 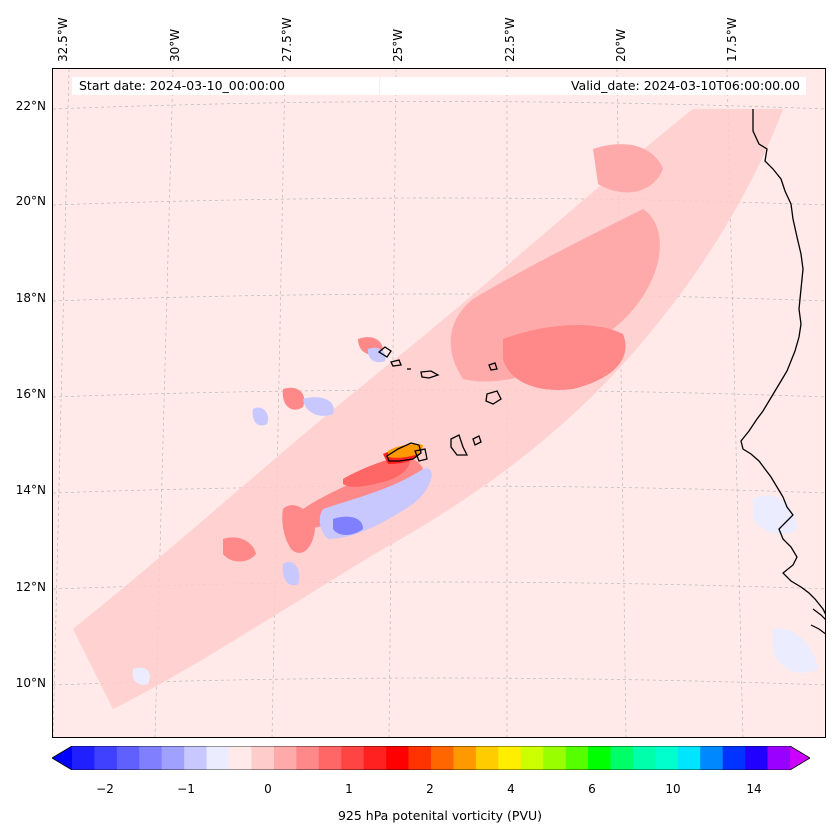 I want to click on african-coastline, so click(x=782, y=362).